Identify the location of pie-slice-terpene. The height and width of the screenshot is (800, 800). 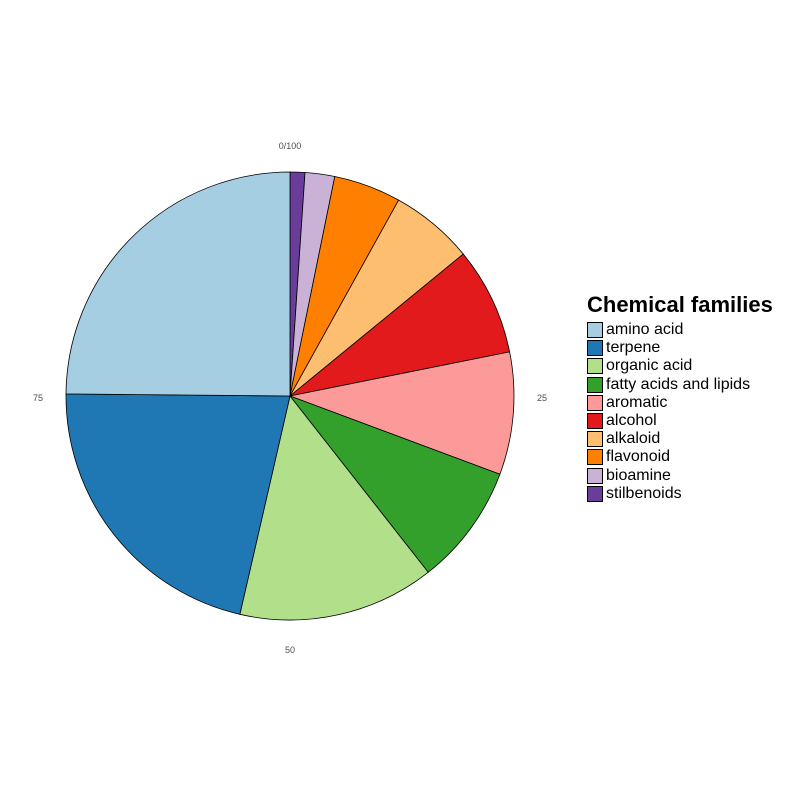
(178, 504).